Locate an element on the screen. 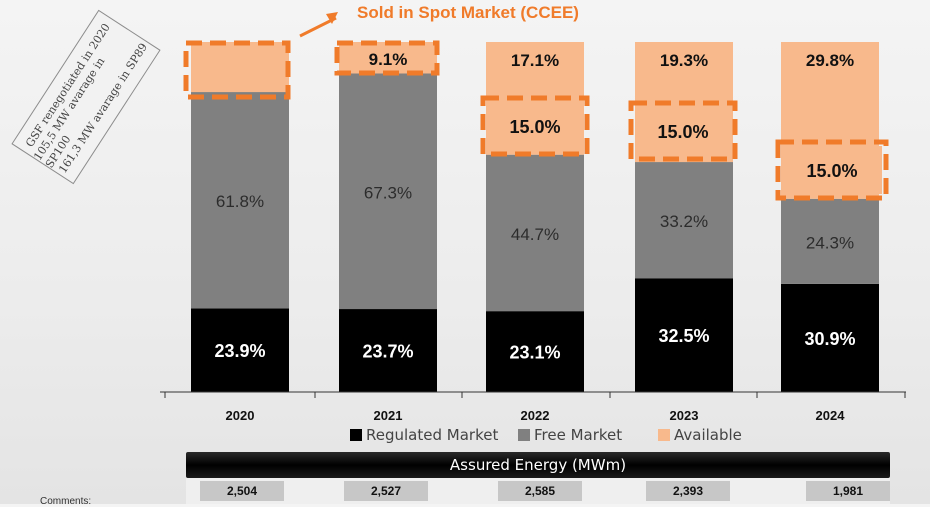 This screenshot has height=507, width=930. bar-regulated-market-2023 is located at coordinates (684, 335).